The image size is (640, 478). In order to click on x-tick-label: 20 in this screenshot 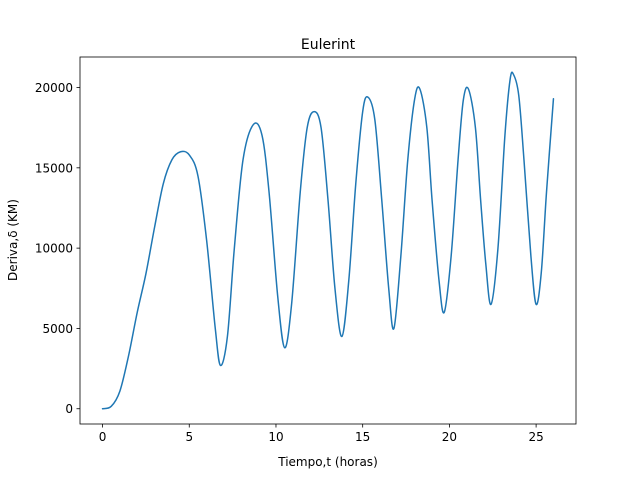, I will do `click(449, 437)`.